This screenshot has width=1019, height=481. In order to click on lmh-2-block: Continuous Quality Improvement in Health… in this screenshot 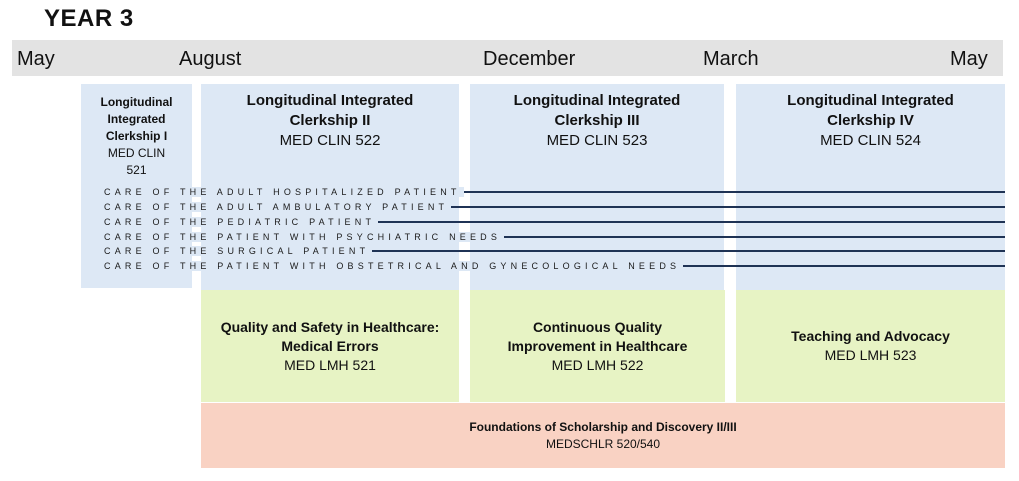, I will do `click(597, 346)`.